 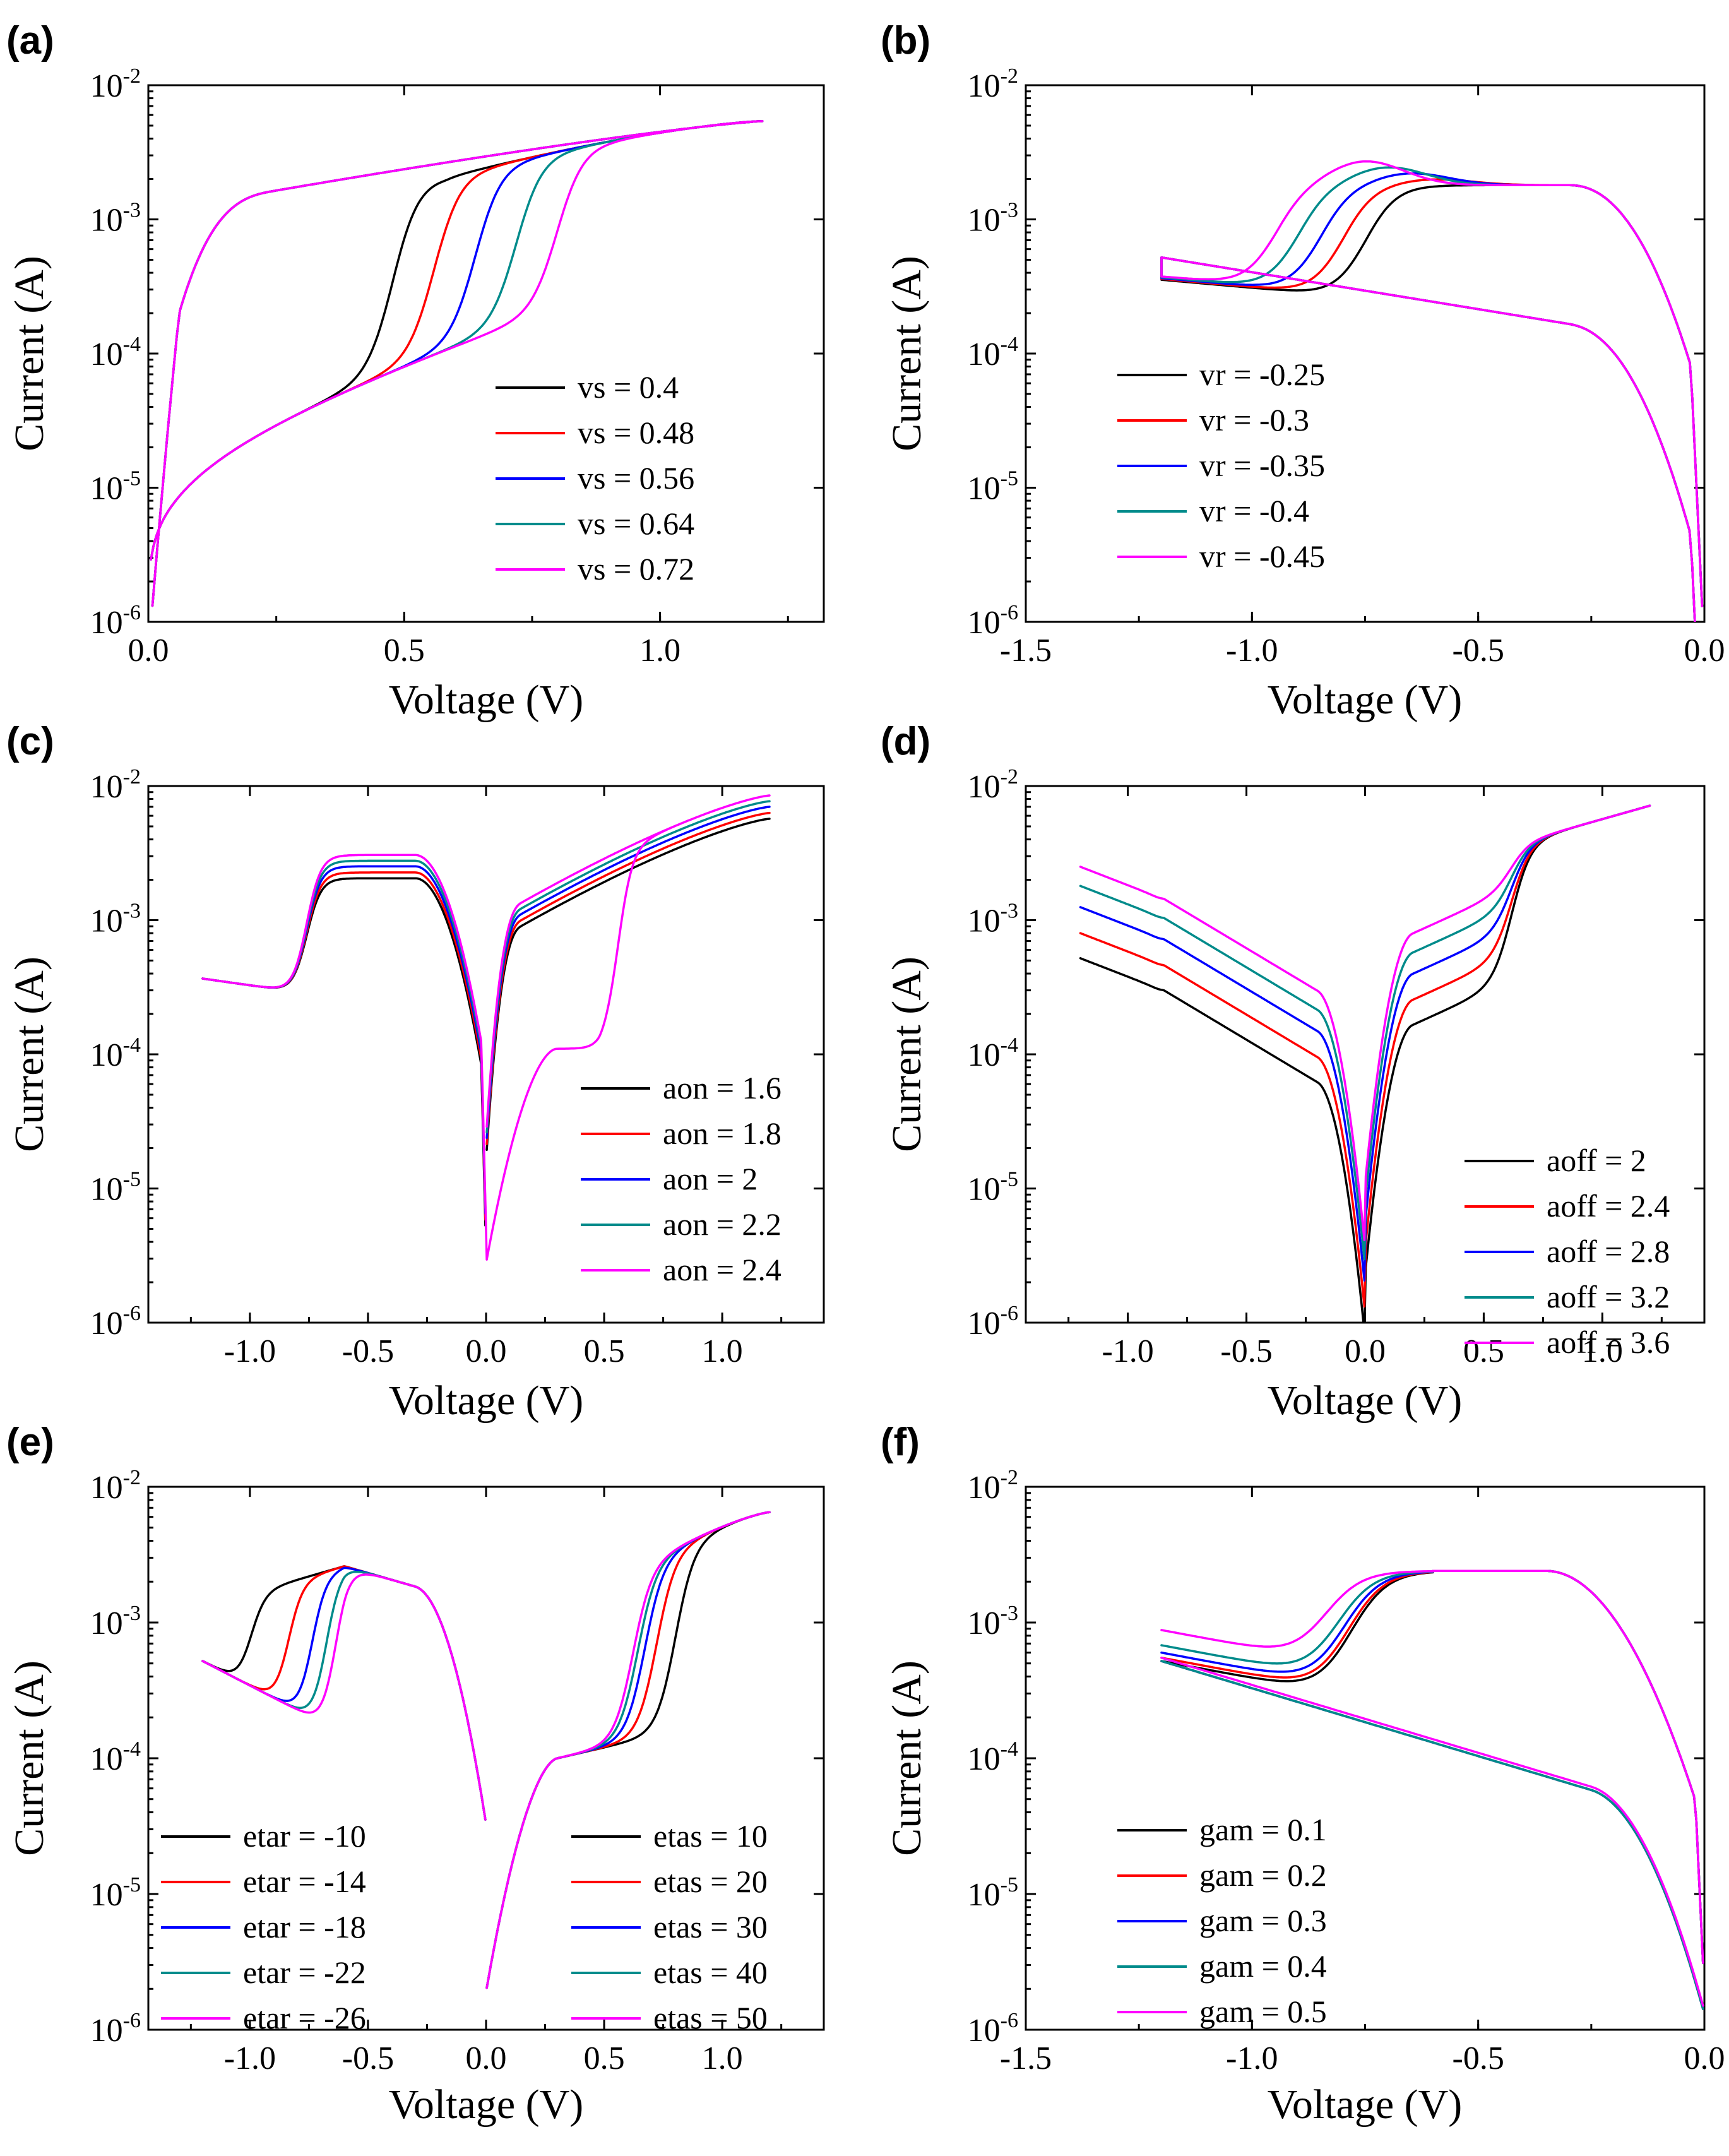 I want to click on panel-letter: (d), so click(x=905, y=741).